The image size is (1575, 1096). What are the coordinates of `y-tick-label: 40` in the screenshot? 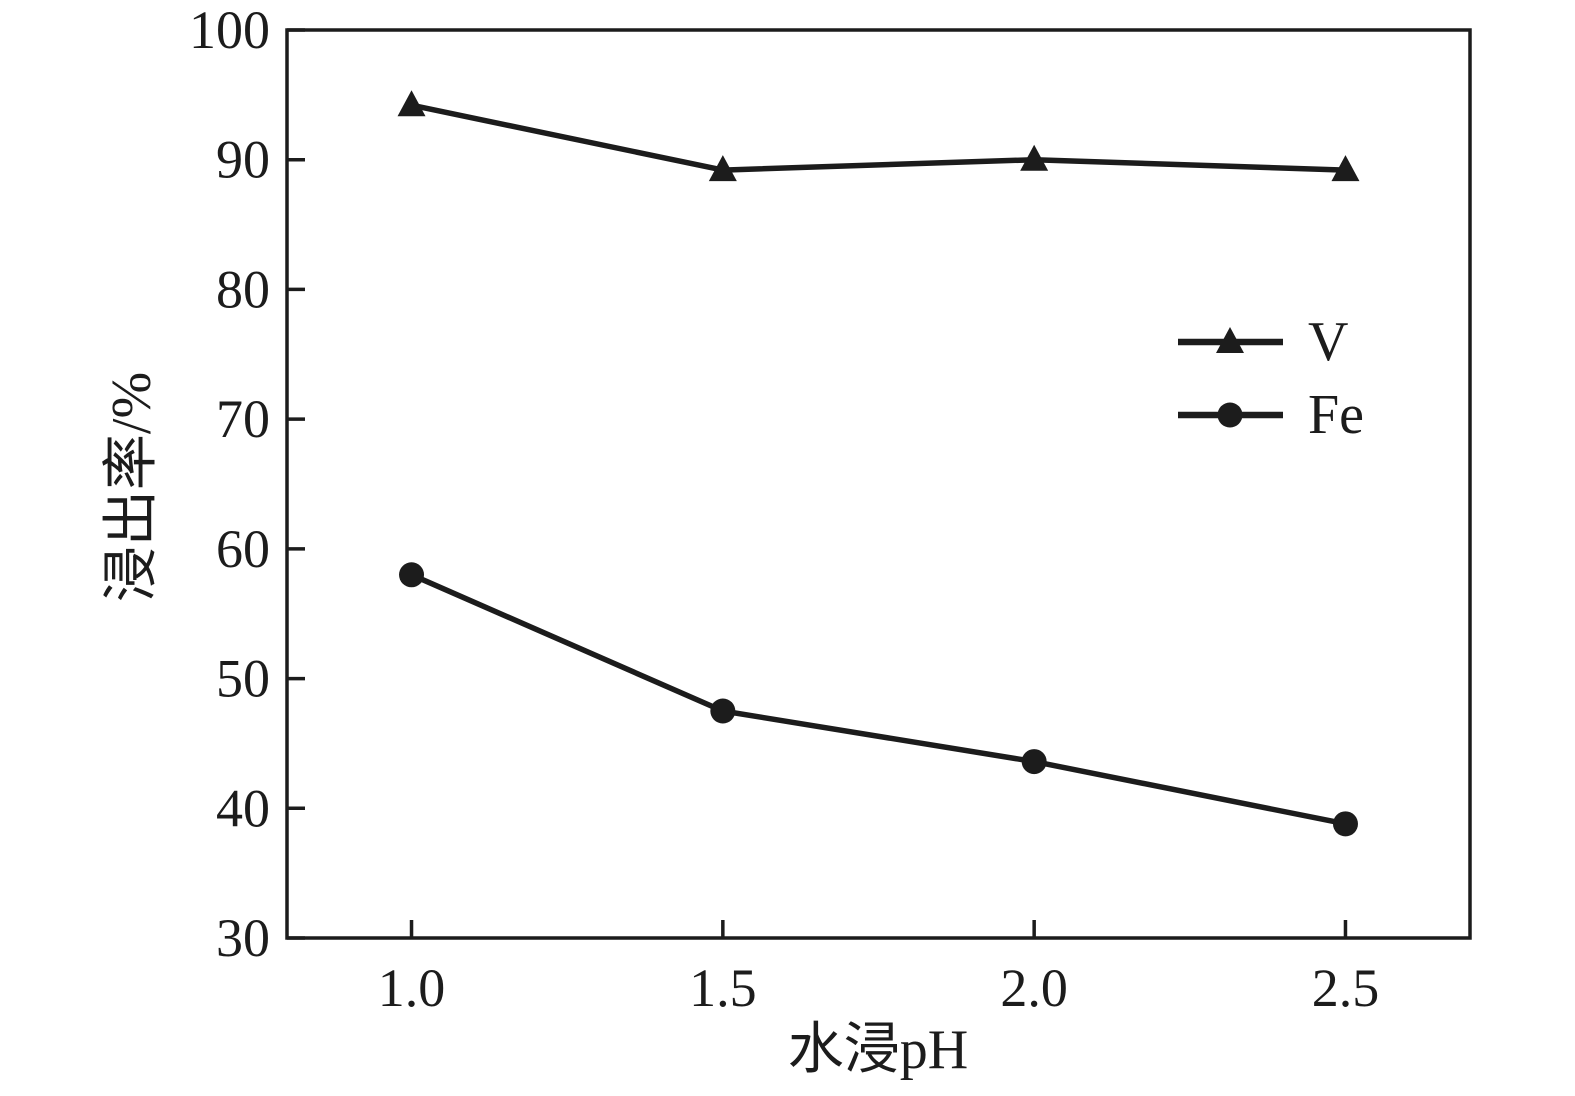 It's located at (243, 808).